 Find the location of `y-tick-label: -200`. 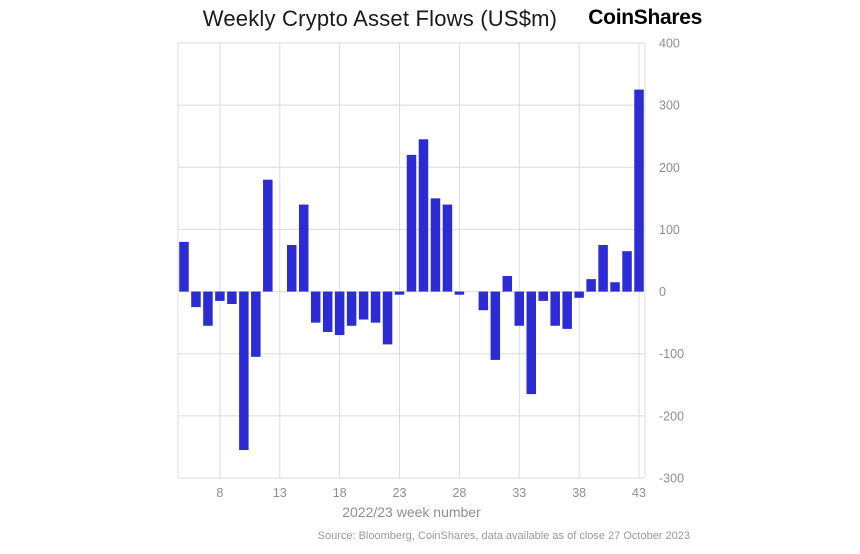

y-tick-label: -200 is located at coordinates (671, 416).